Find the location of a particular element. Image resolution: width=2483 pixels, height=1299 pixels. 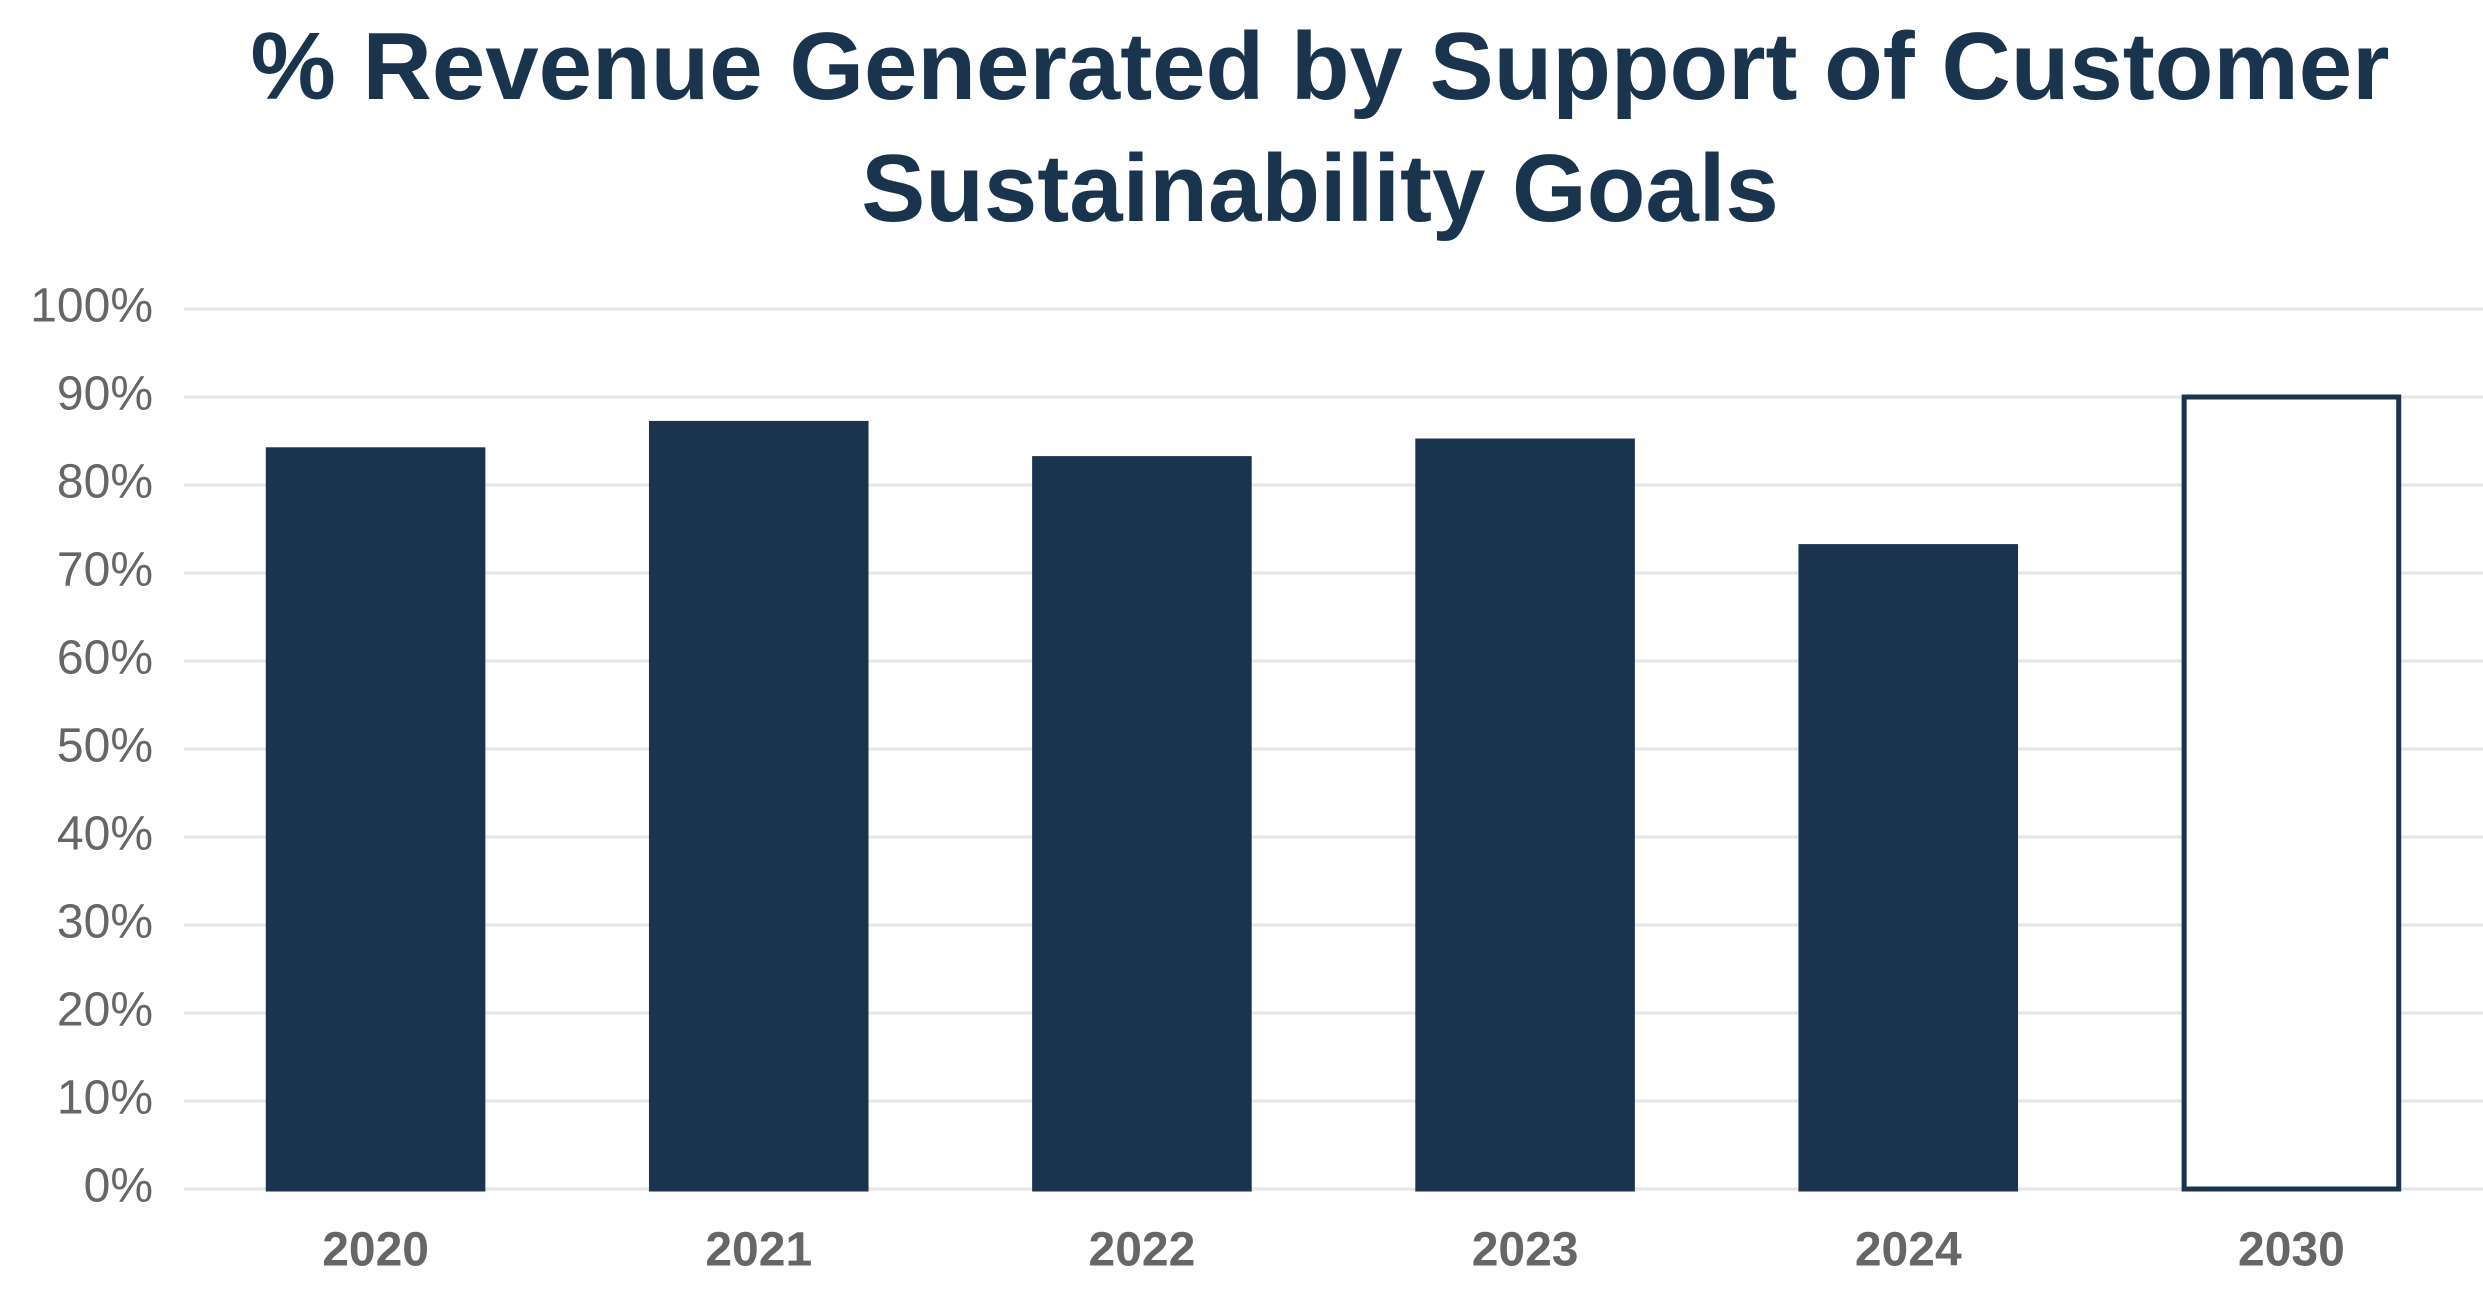

y-tick-label: 100% is located at coordinates (91, 306).